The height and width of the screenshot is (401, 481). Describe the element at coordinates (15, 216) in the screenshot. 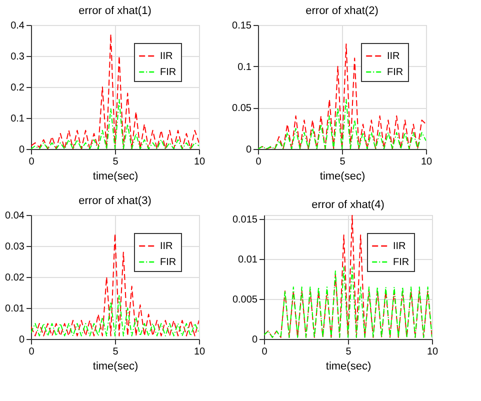

I see `y-tick-label: 0.04` at that location.